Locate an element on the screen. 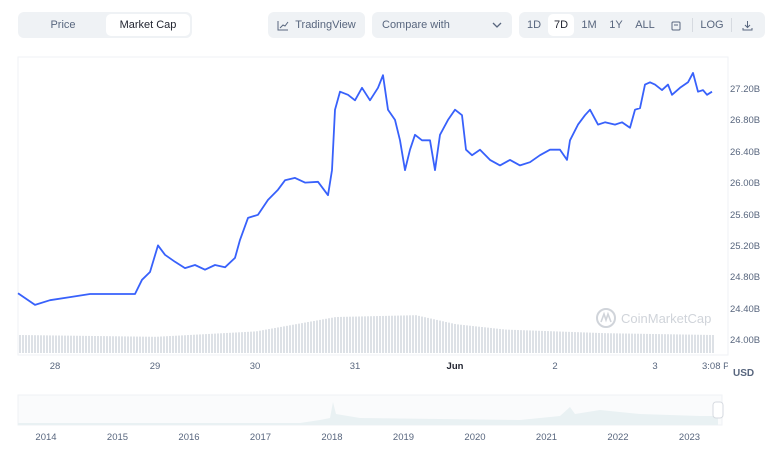 The height and width of the screenshot is (450, 768). navigator-year-label: 2022 is located at coordinates (618, 437).